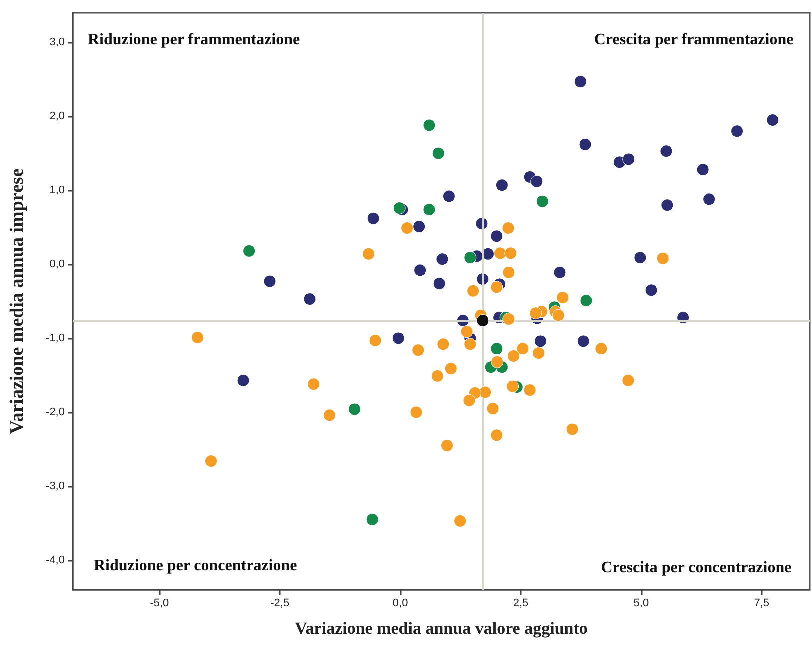 The height and width of the screenshot is (646, 812). What do you see at coordinates (55, 560) in the screenshot?
I see `y-tick-label: -4,0` at bounding box center [55, 560].